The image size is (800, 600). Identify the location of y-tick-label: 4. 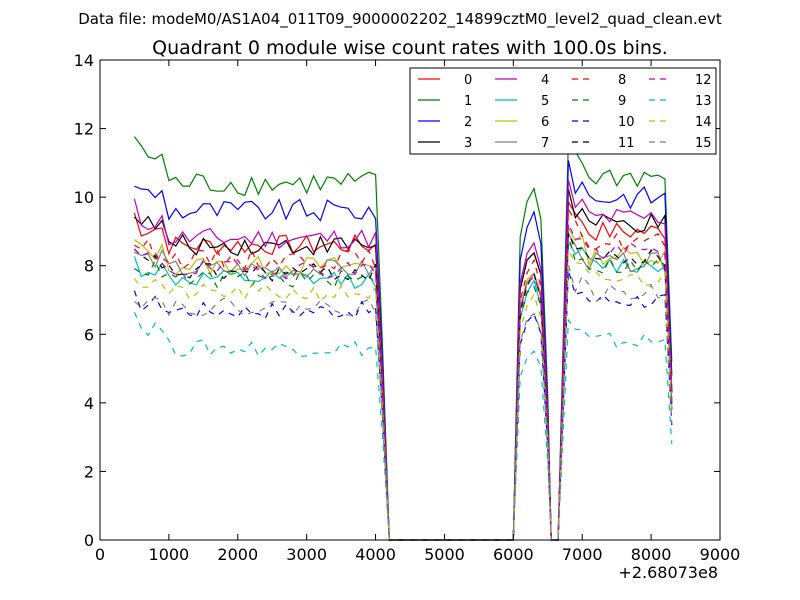
(89, 403).